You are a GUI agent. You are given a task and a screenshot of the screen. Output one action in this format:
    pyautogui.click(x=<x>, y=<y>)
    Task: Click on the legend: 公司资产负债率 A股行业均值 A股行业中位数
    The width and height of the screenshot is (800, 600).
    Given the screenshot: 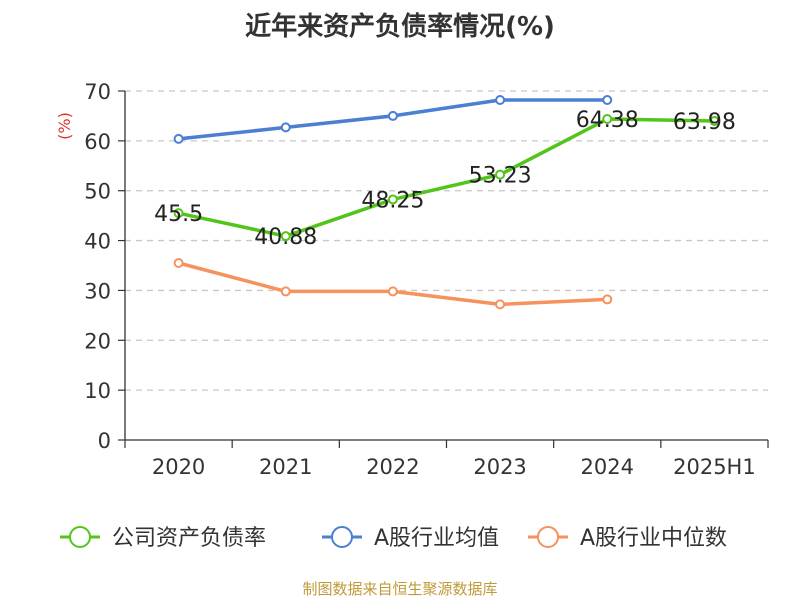 What is the action you would take?
    pyautogui.click(x=393, y=538)
    